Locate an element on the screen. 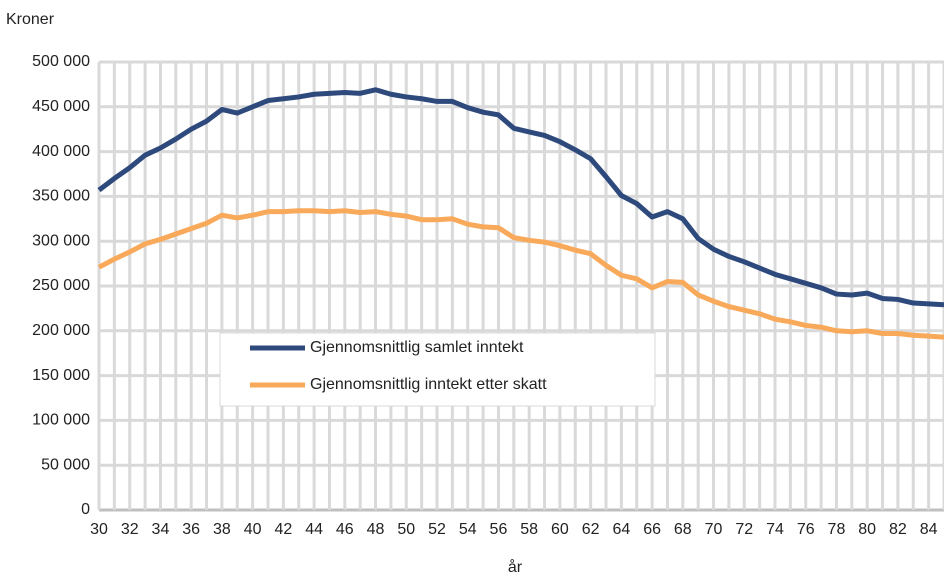  y-tick-label: 300 000 is located at coordinates (61, 240).